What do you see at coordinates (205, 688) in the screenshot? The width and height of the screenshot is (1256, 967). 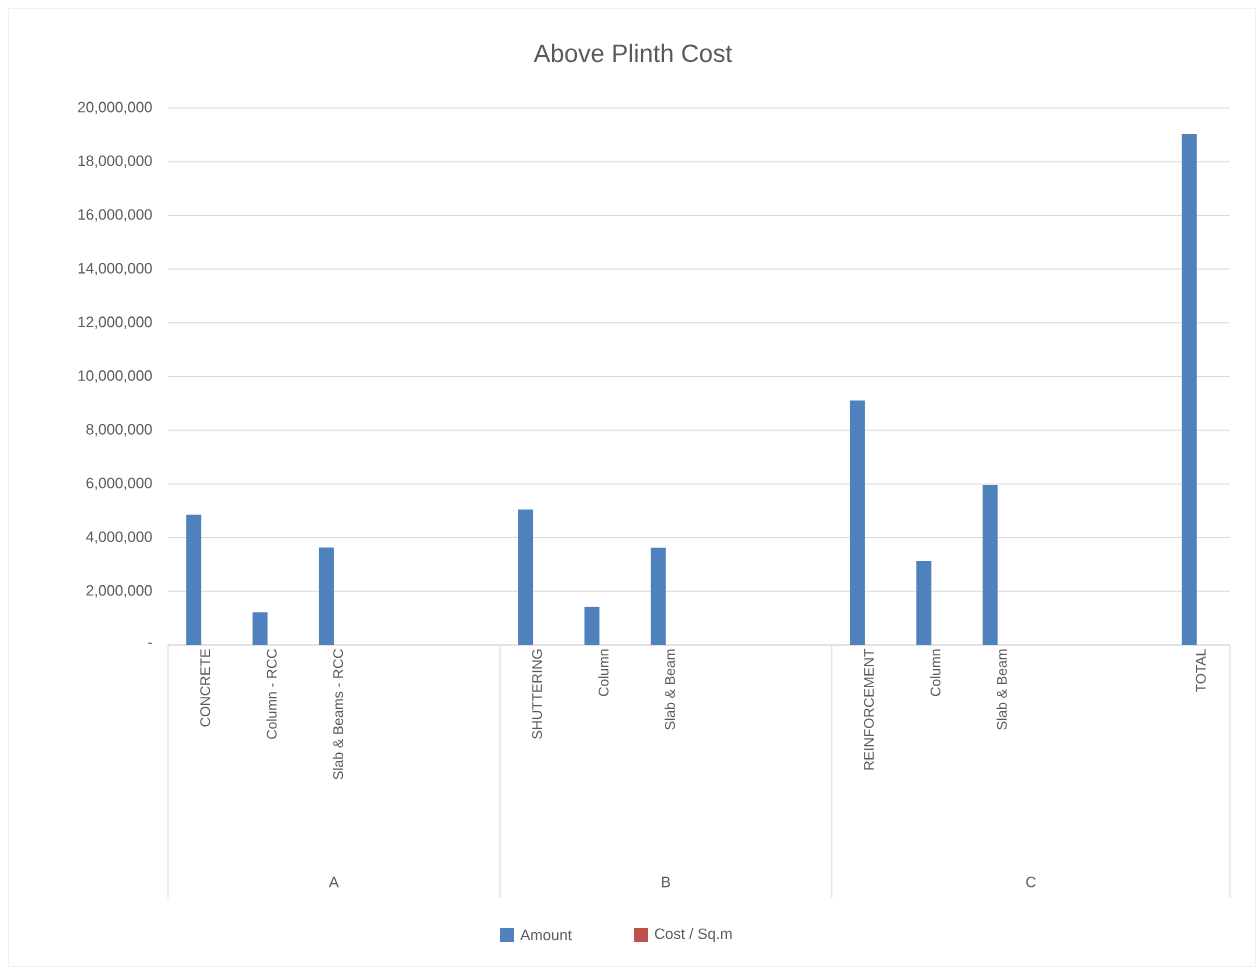 I see `x-tick-label: CONCRETE` at bounding box center [205, 688].